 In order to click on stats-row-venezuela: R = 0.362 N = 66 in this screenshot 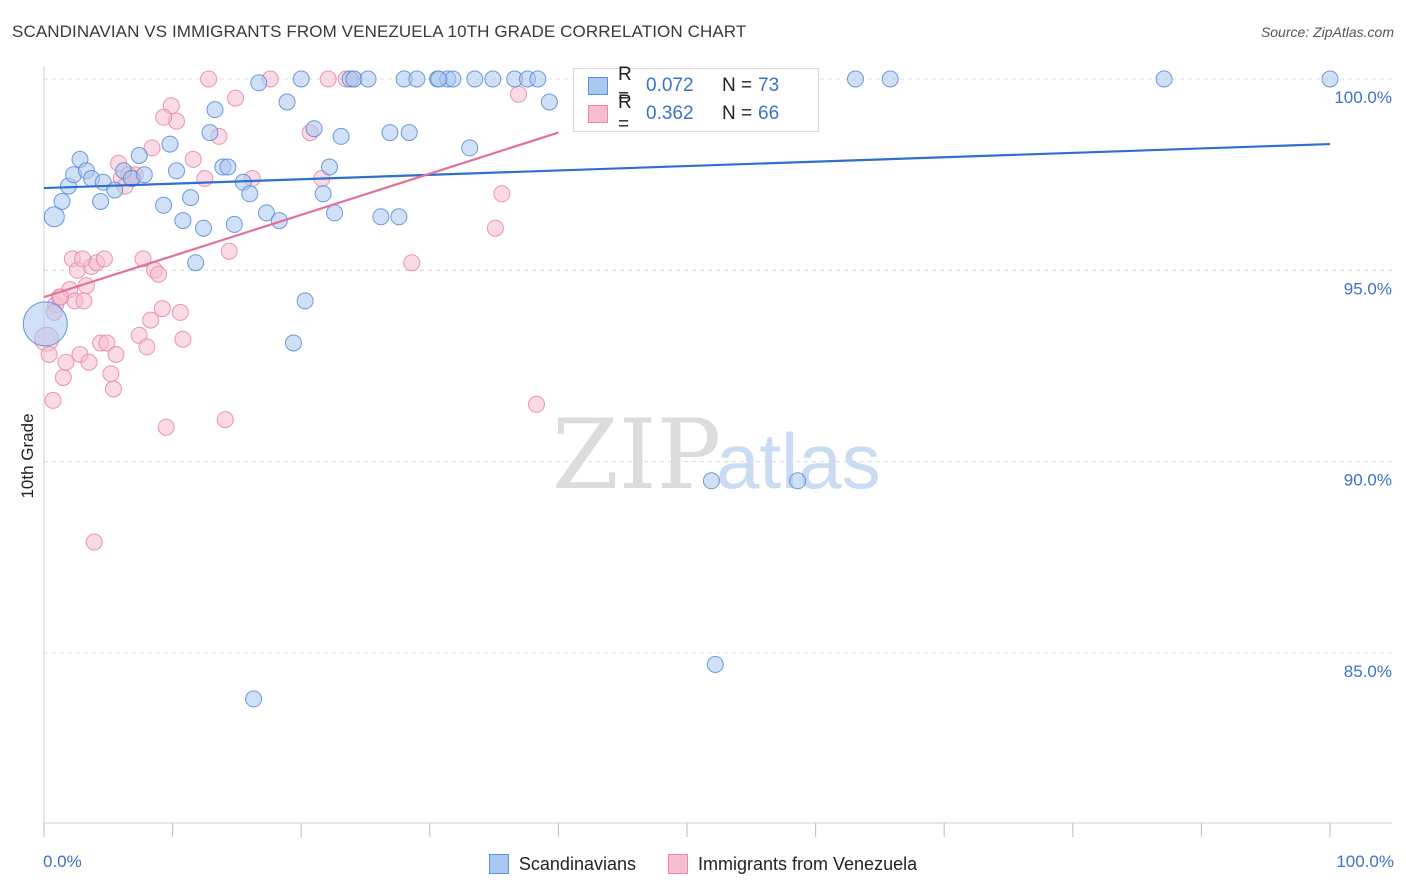, I will do `click(684, 113)`.